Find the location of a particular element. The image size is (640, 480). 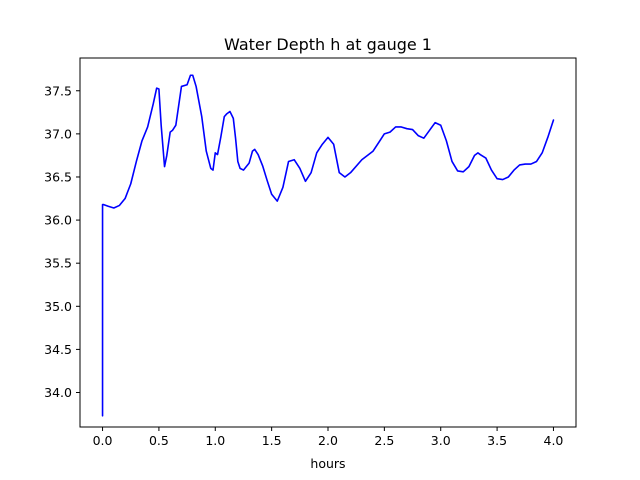

x-tick-label: 1.5 is located at coordinates (272, 440).